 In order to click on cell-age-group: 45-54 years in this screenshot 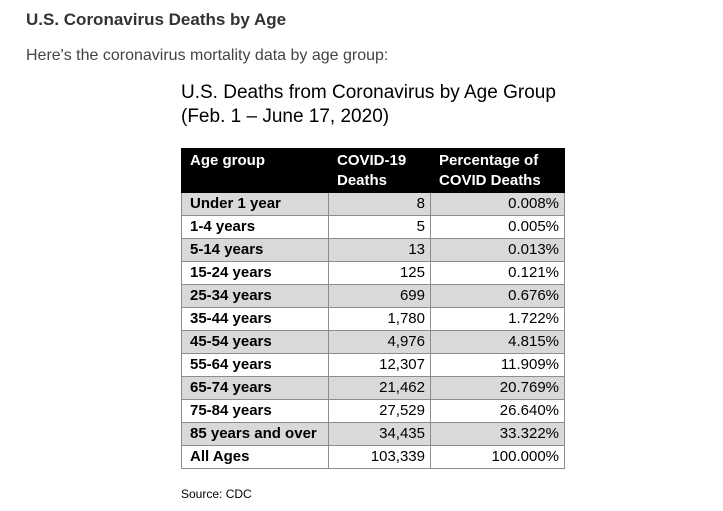, I will do `click(255, 342)`.